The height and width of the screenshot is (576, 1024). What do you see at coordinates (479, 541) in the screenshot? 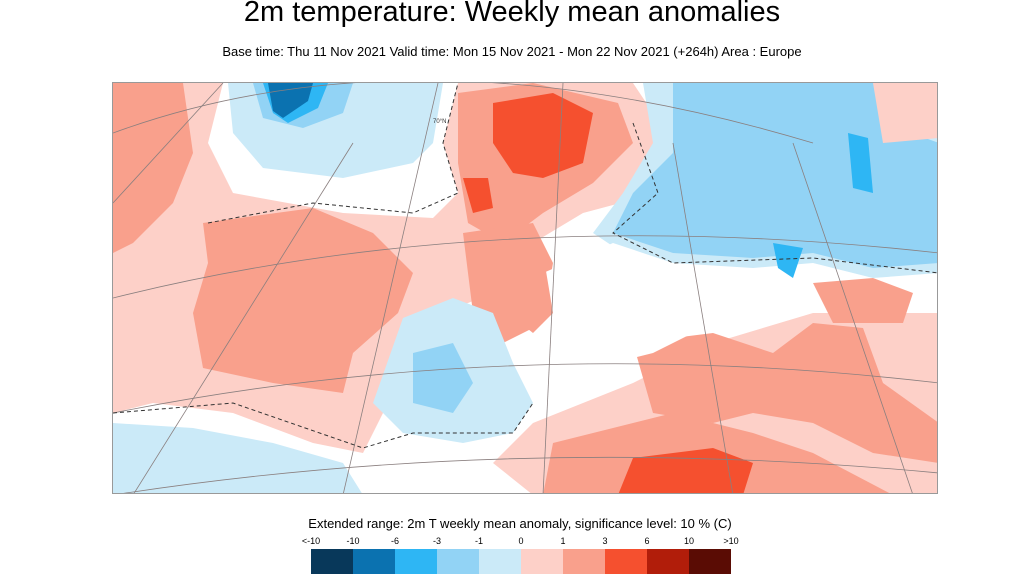
I see `legend-label: -1` at bounding box center [479, 541].